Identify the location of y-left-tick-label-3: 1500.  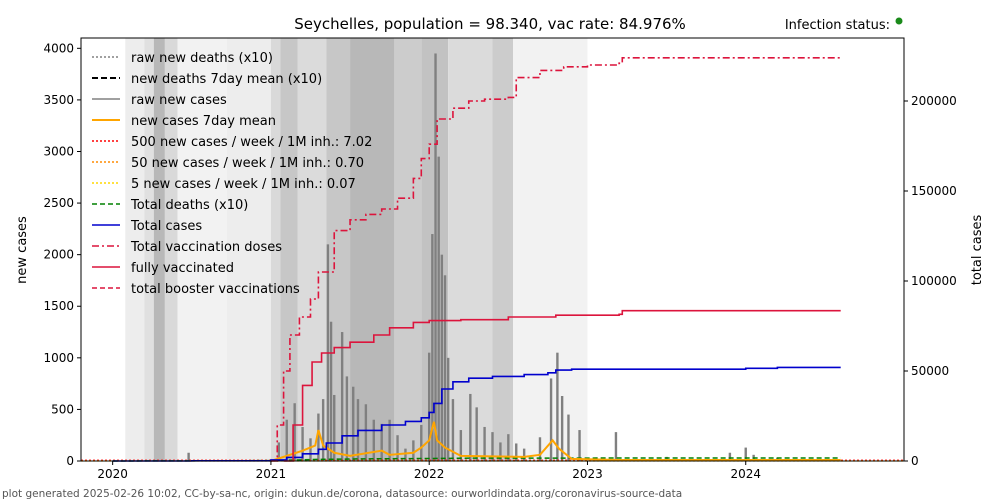
(58, 306).